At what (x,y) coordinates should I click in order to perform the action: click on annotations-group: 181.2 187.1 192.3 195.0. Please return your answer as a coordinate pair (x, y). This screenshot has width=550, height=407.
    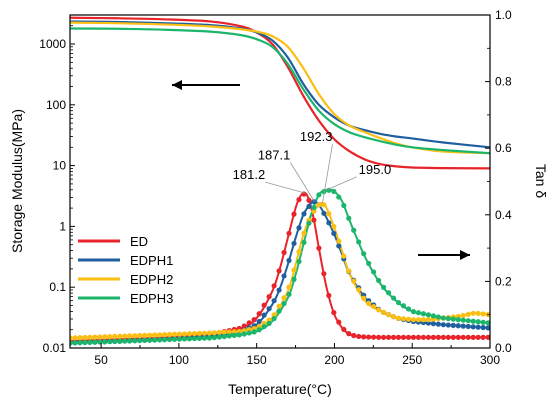
    Looking at the image, I should click on (312, 166).